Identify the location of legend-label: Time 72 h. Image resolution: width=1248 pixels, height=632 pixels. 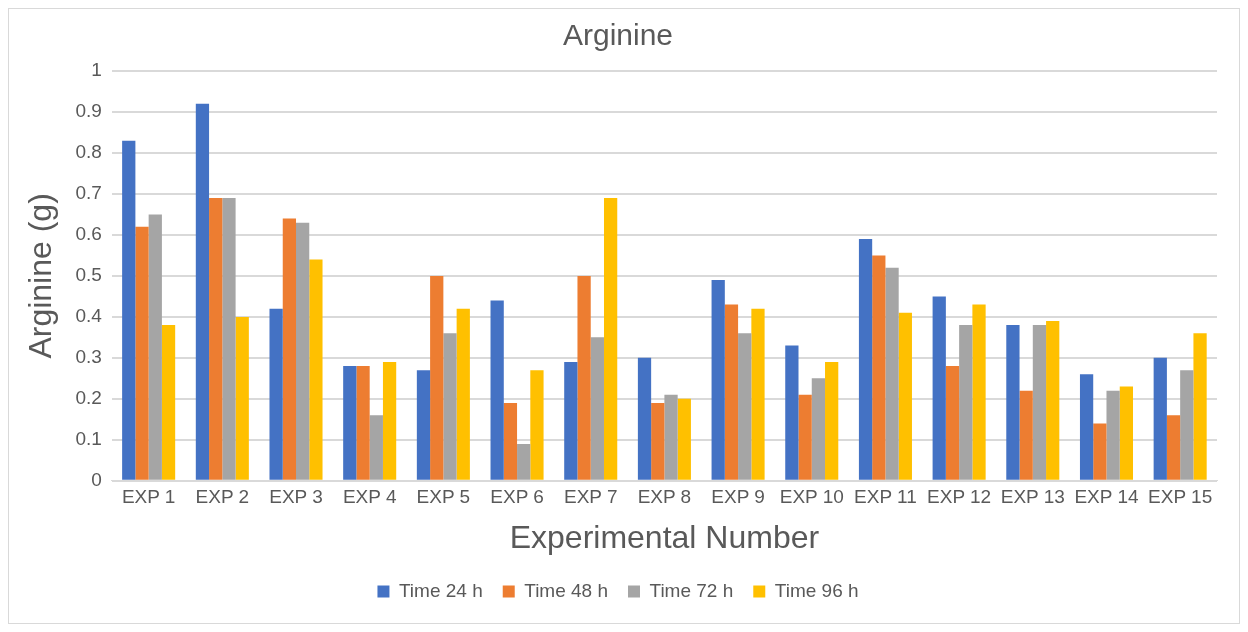
(691, 590).